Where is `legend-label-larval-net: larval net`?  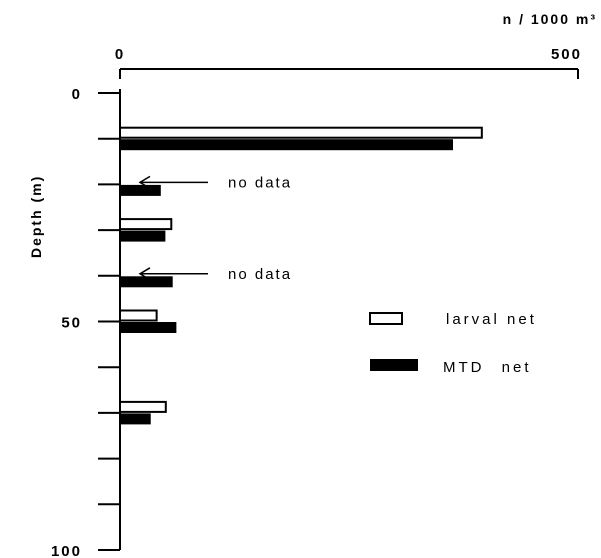
legend-label-larval-net: larval net is located at coordinates (491, 319).